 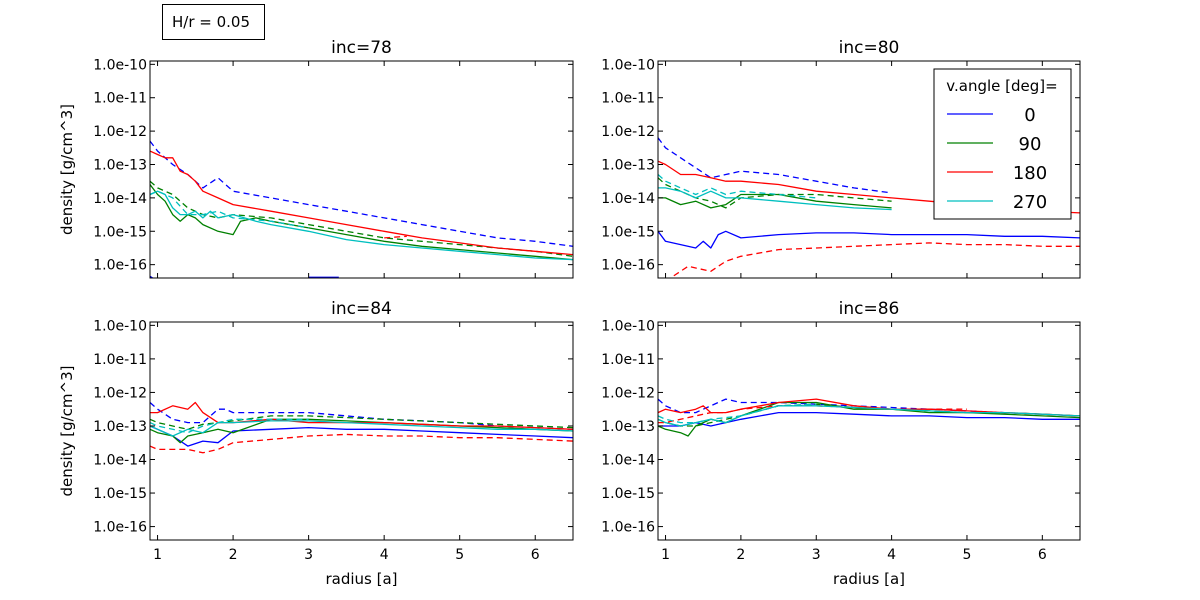 What do you see at coordinates (1030, 144) in the screenshot?
I see `legend-label: 90` at bounding box center [1030, 144].